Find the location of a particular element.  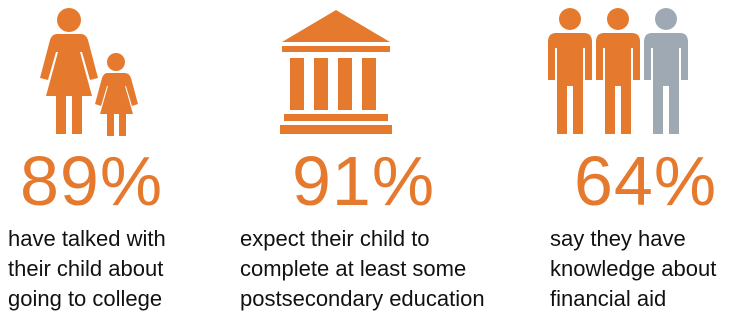

parent-child-icon is located at coordinates (89, 72).